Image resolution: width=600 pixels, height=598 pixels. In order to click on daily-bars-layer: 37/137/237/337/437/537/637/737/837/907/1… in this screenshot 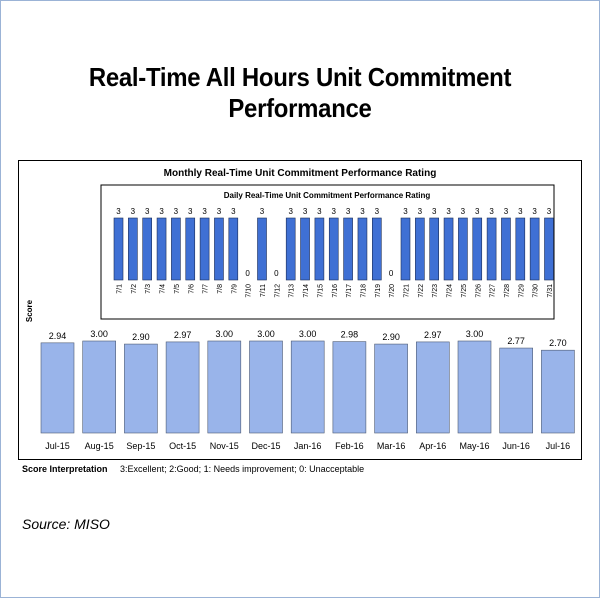, I will do `click(333, 252)`.